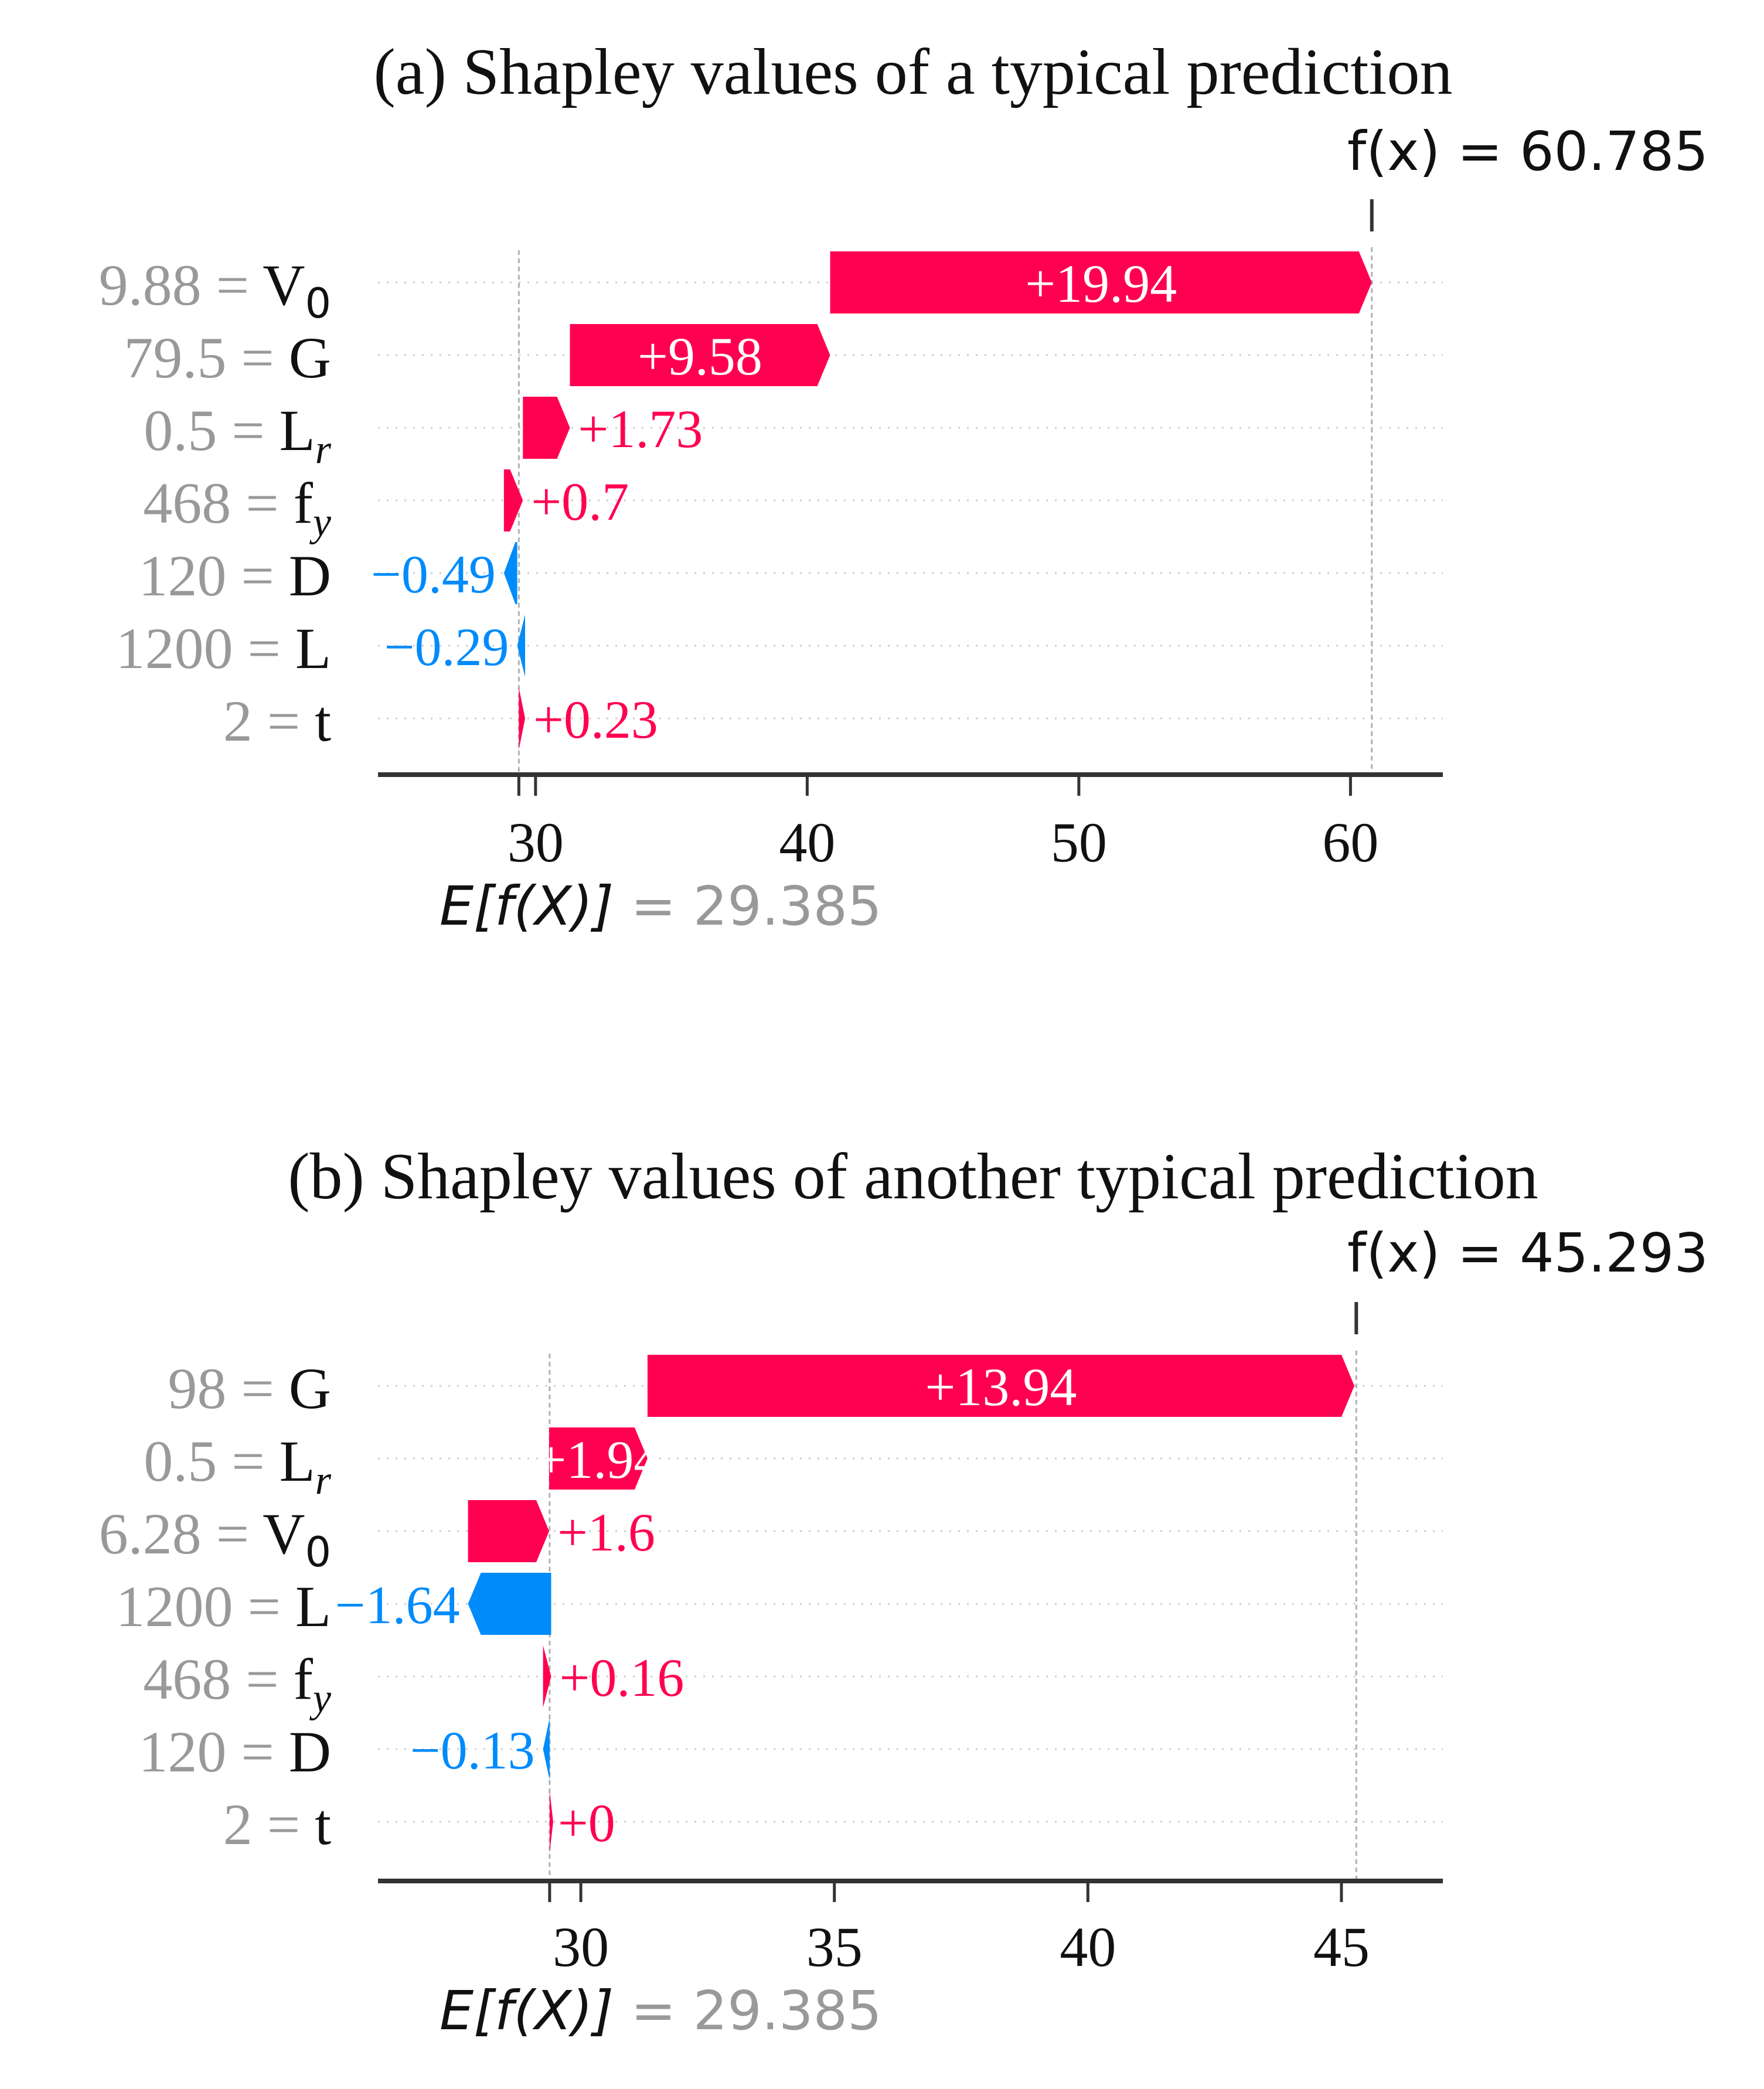  What do you see at coordinates (310, 1751) in the screenshot?
I see `feature-name: D` at bounding box center [310, 1751].